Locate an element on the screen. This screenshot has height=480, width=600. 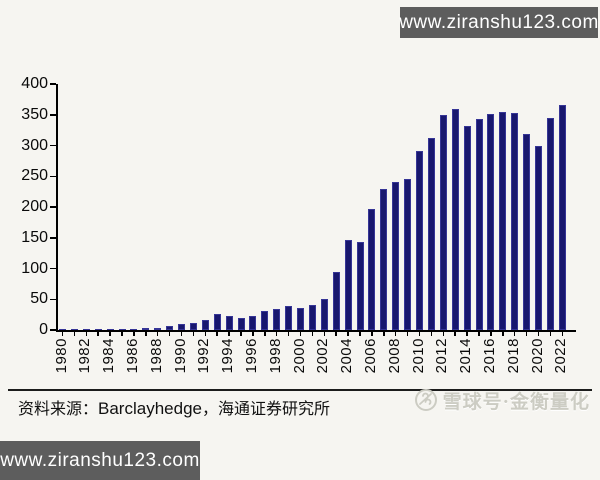
watermark-top-right: www.ziranshu123.com is located at coordinates (499, 22).